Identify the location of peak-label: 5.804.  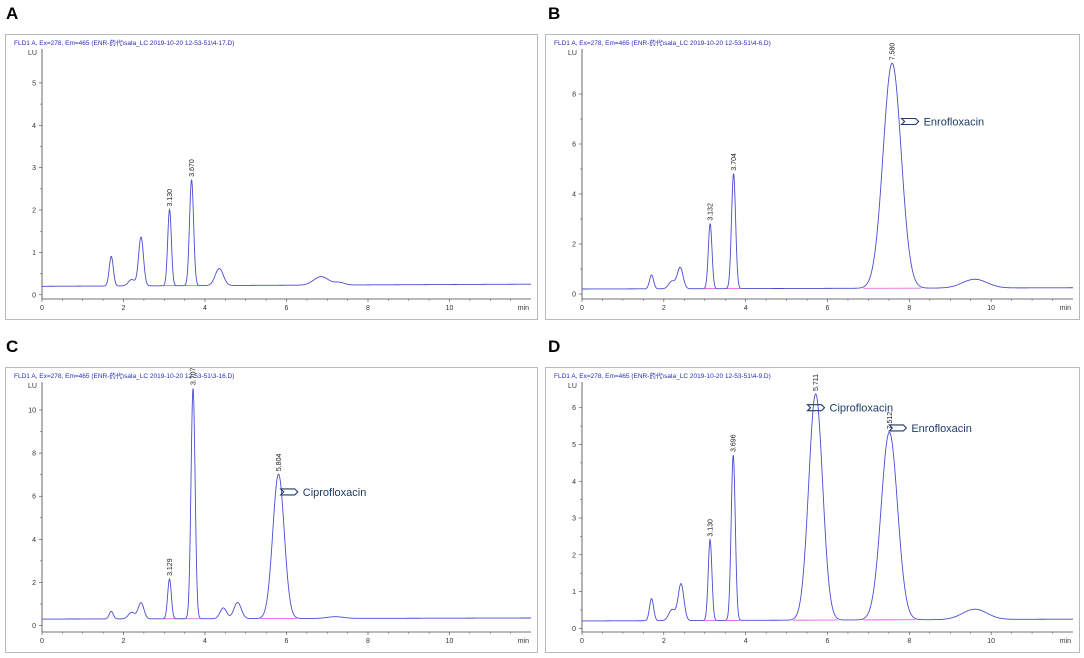
(279, 463).